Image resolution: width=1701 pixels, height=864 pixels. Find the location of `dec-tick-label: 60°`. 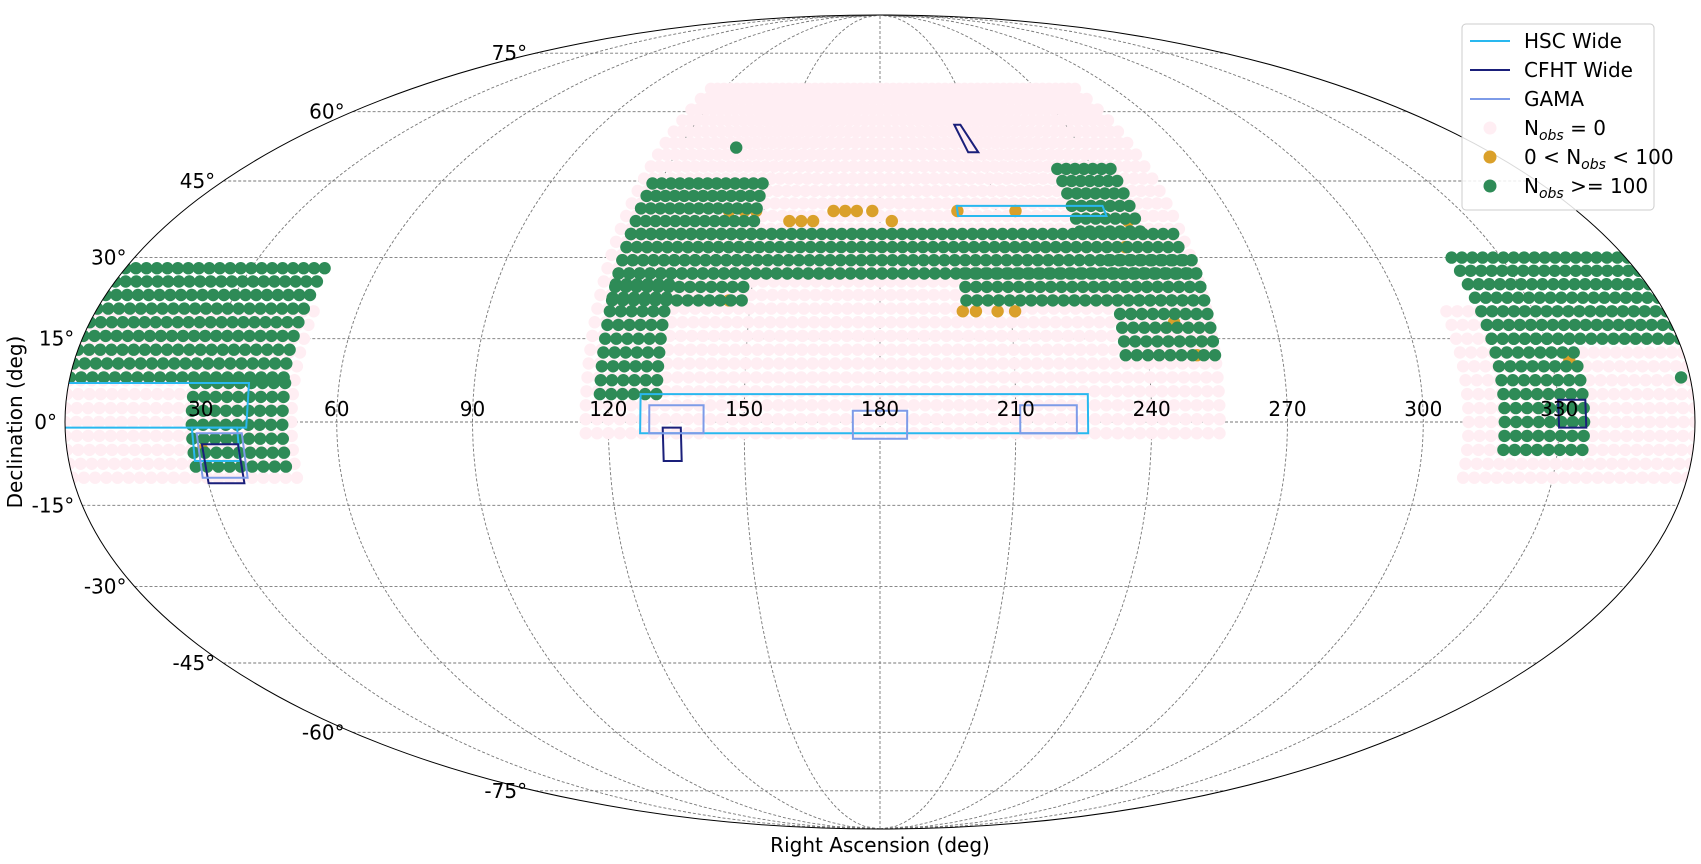

dec-tick-label: 60° is located at coordinates (326, 112).